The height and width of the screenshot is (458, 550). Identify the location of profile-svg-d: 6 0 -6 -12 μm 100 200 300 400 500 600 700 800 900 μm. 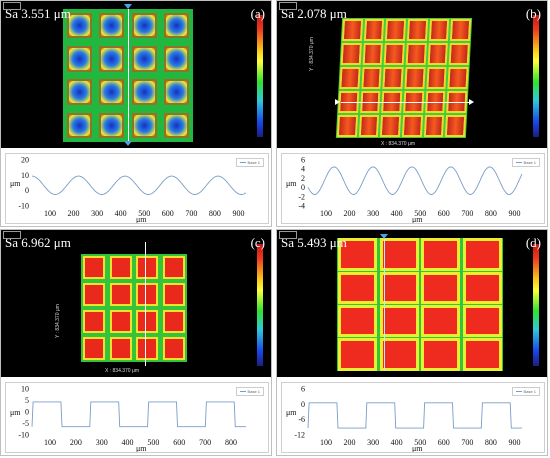
(404, 418).